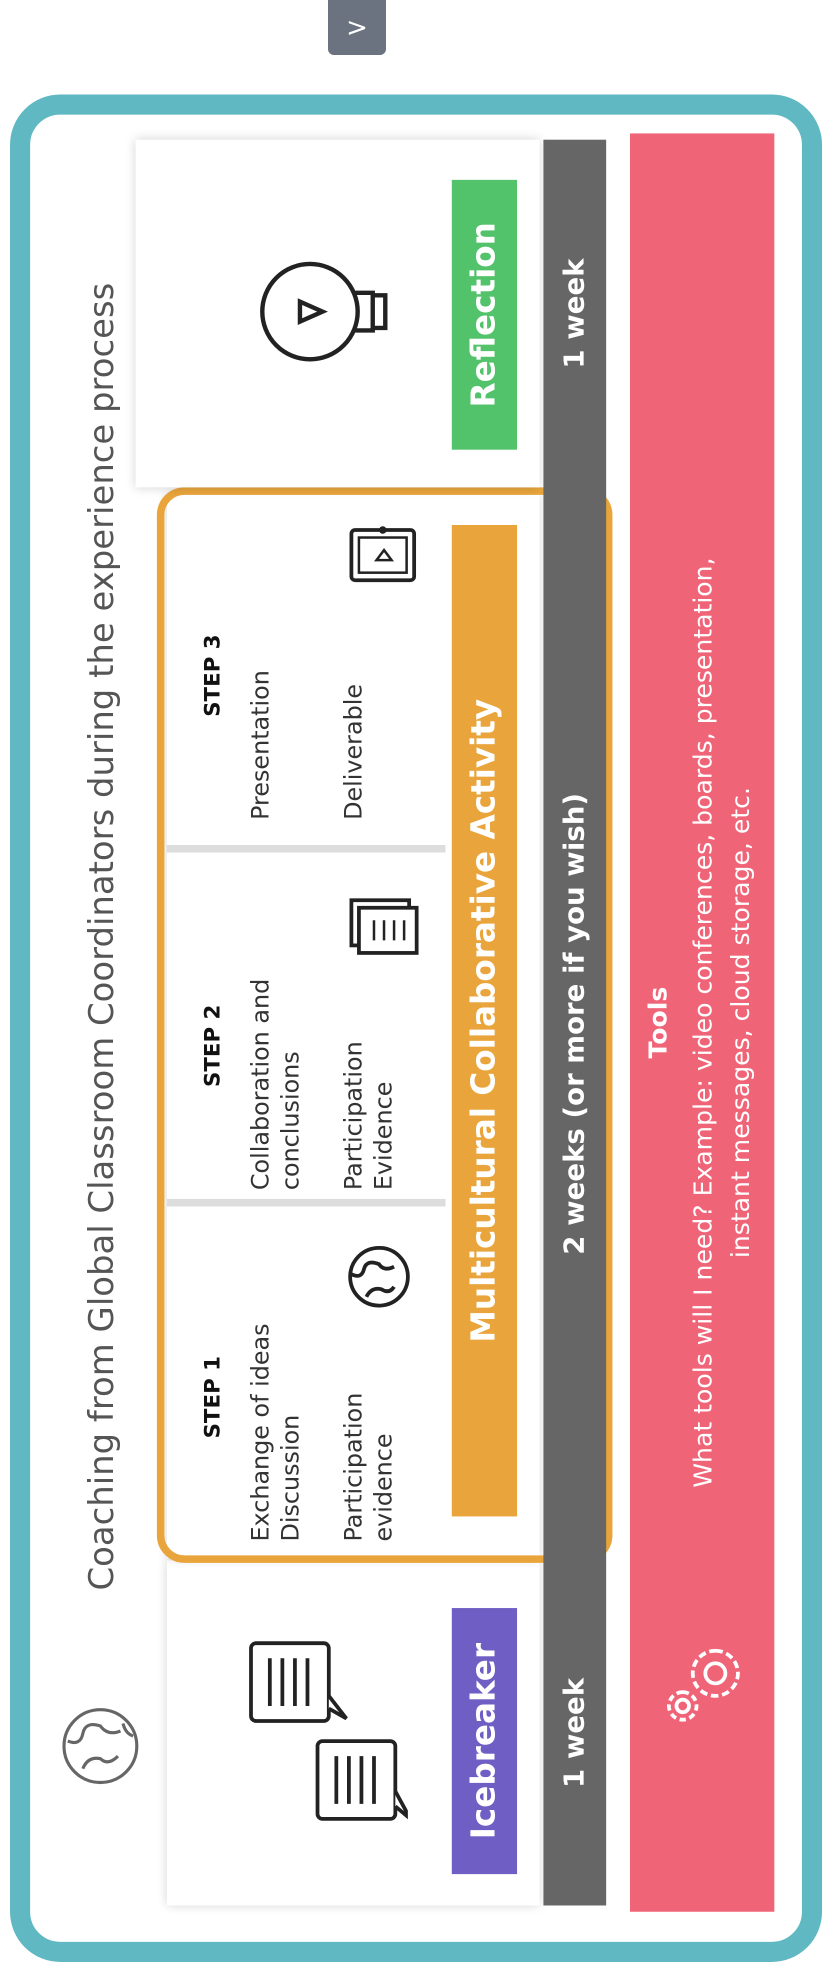  I want to click on tools-title: Tools, so click(657, 1022).